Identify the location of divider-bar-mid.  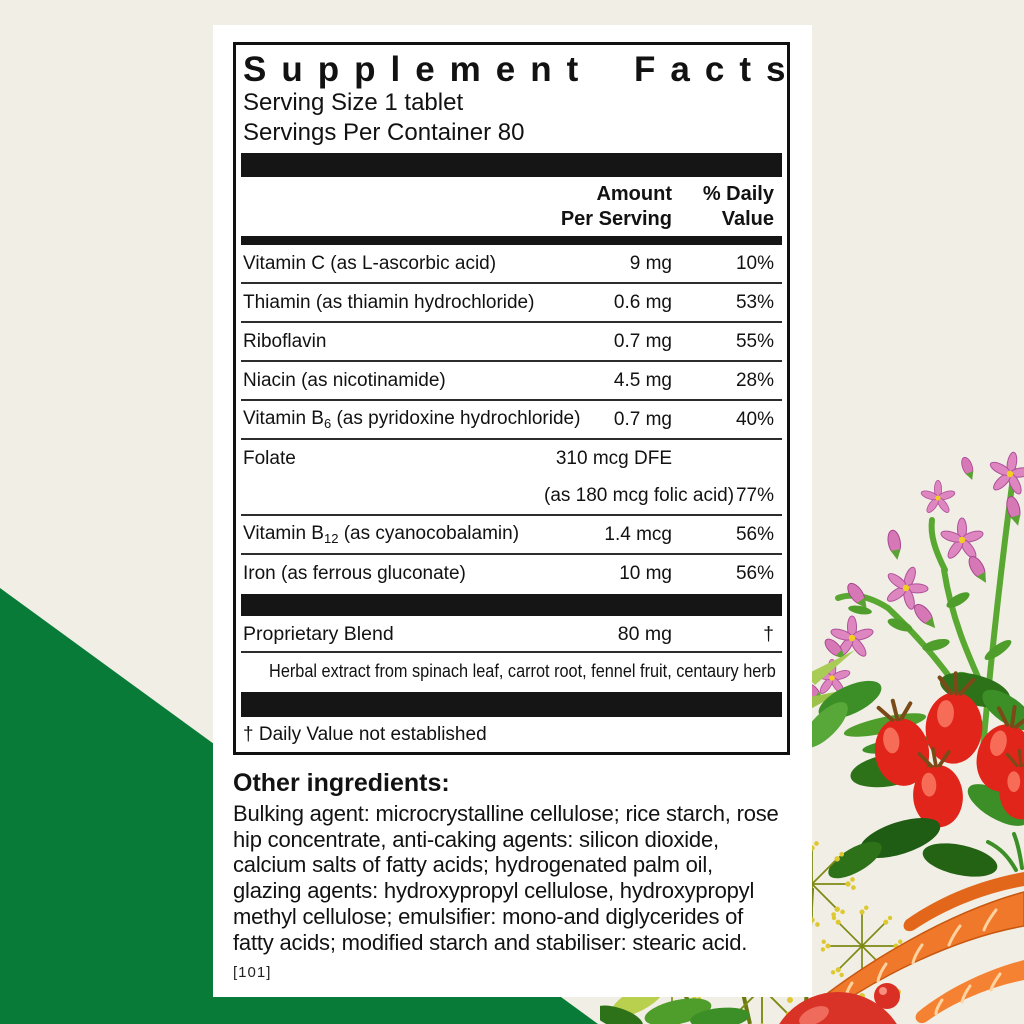
(511, 605).